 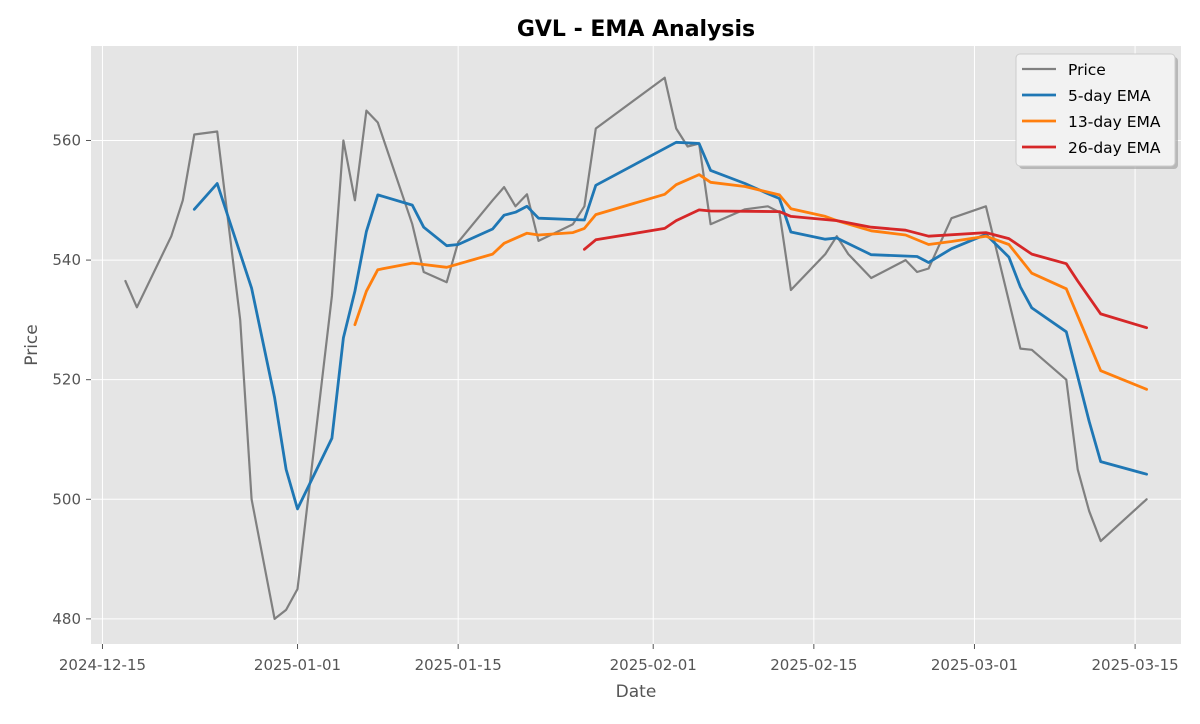 I want to click on legend-label: 5-day EMA, so click(x=1109, y=96).